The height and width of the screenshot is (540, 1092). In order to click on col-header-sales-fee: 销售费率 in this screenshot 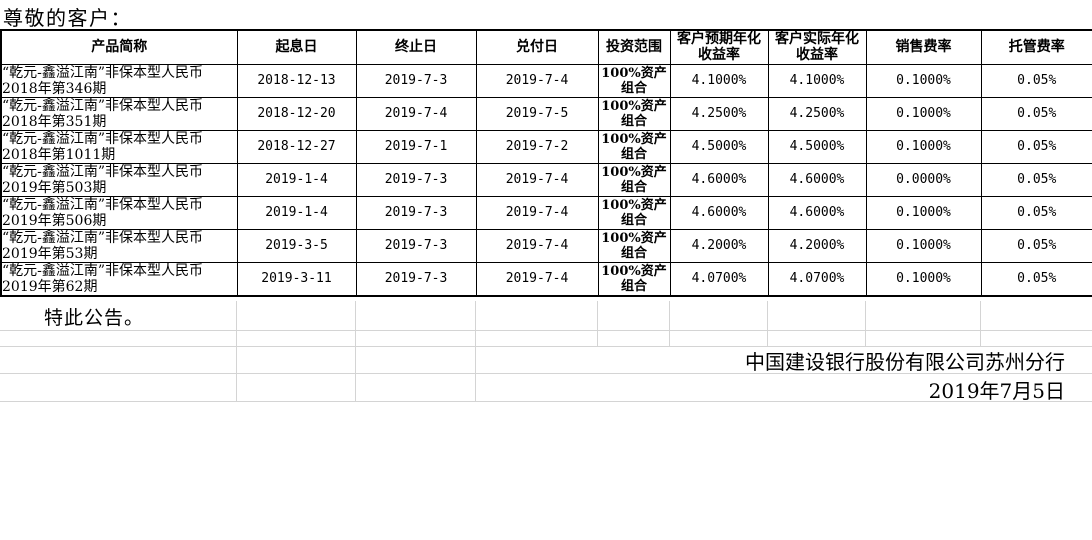, I will do `click(923, 47)`.